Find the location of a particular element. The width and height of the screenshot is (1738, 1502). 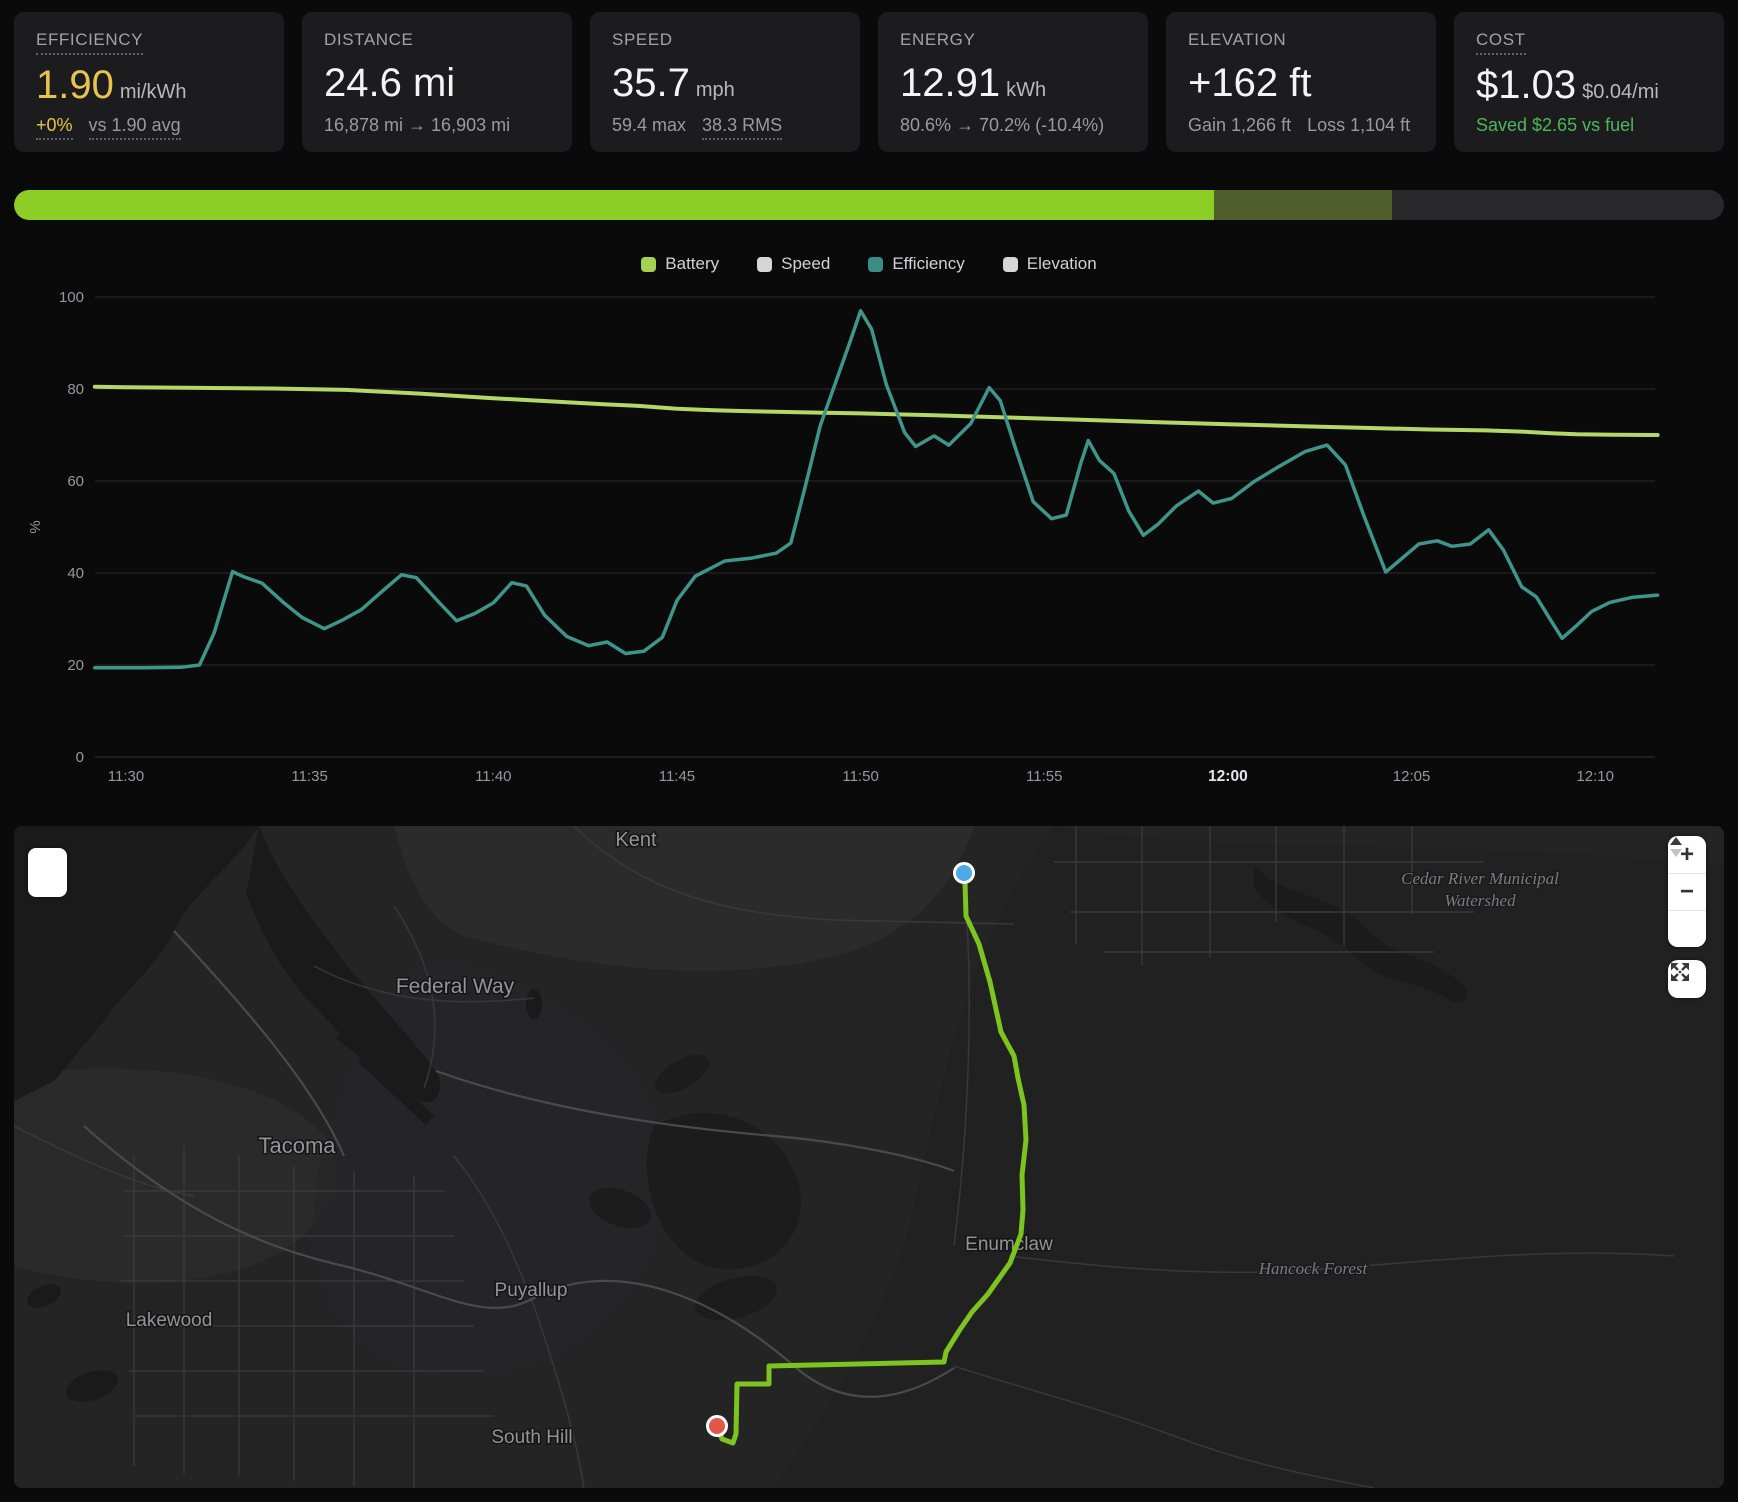

end-marker is located at coordinates (717, 1426).